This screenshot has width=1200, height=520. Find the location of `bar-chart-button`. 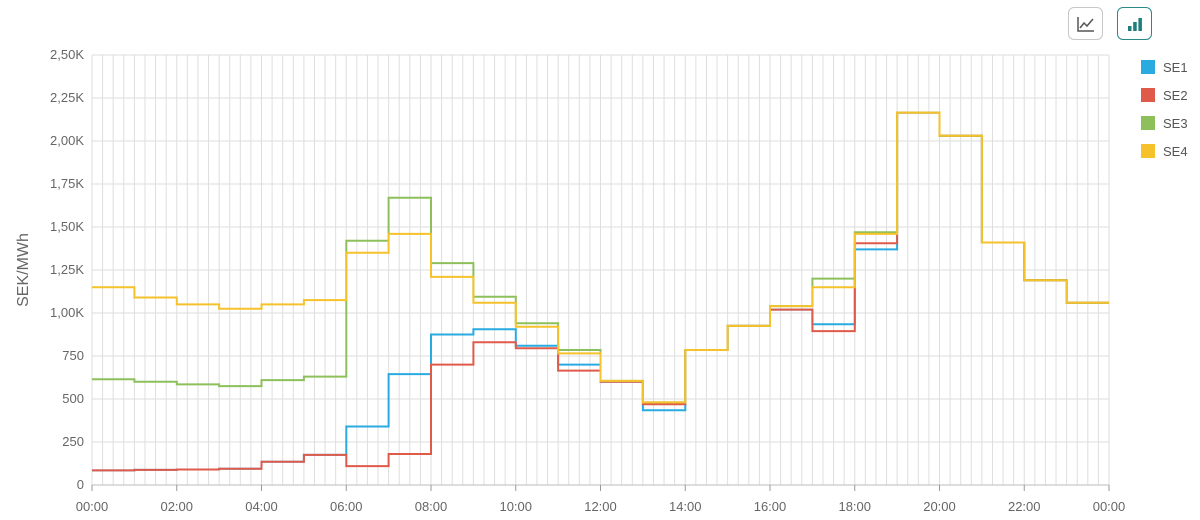

bar-chart-button is located at coordinates (1134, 23).